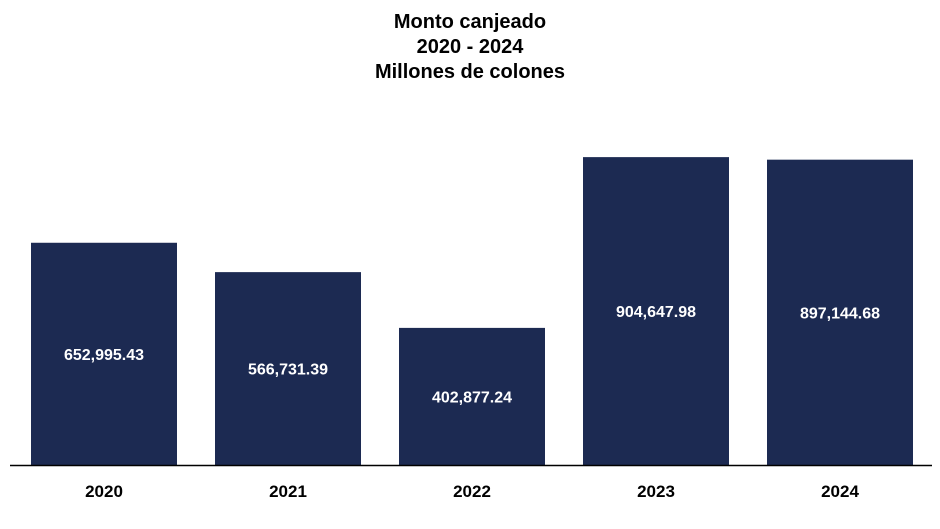 Image resolution: width=940 pixels, height=529 pixels. I want to click on bar-value-label-2020: 652,995.43, so click(104, 355).